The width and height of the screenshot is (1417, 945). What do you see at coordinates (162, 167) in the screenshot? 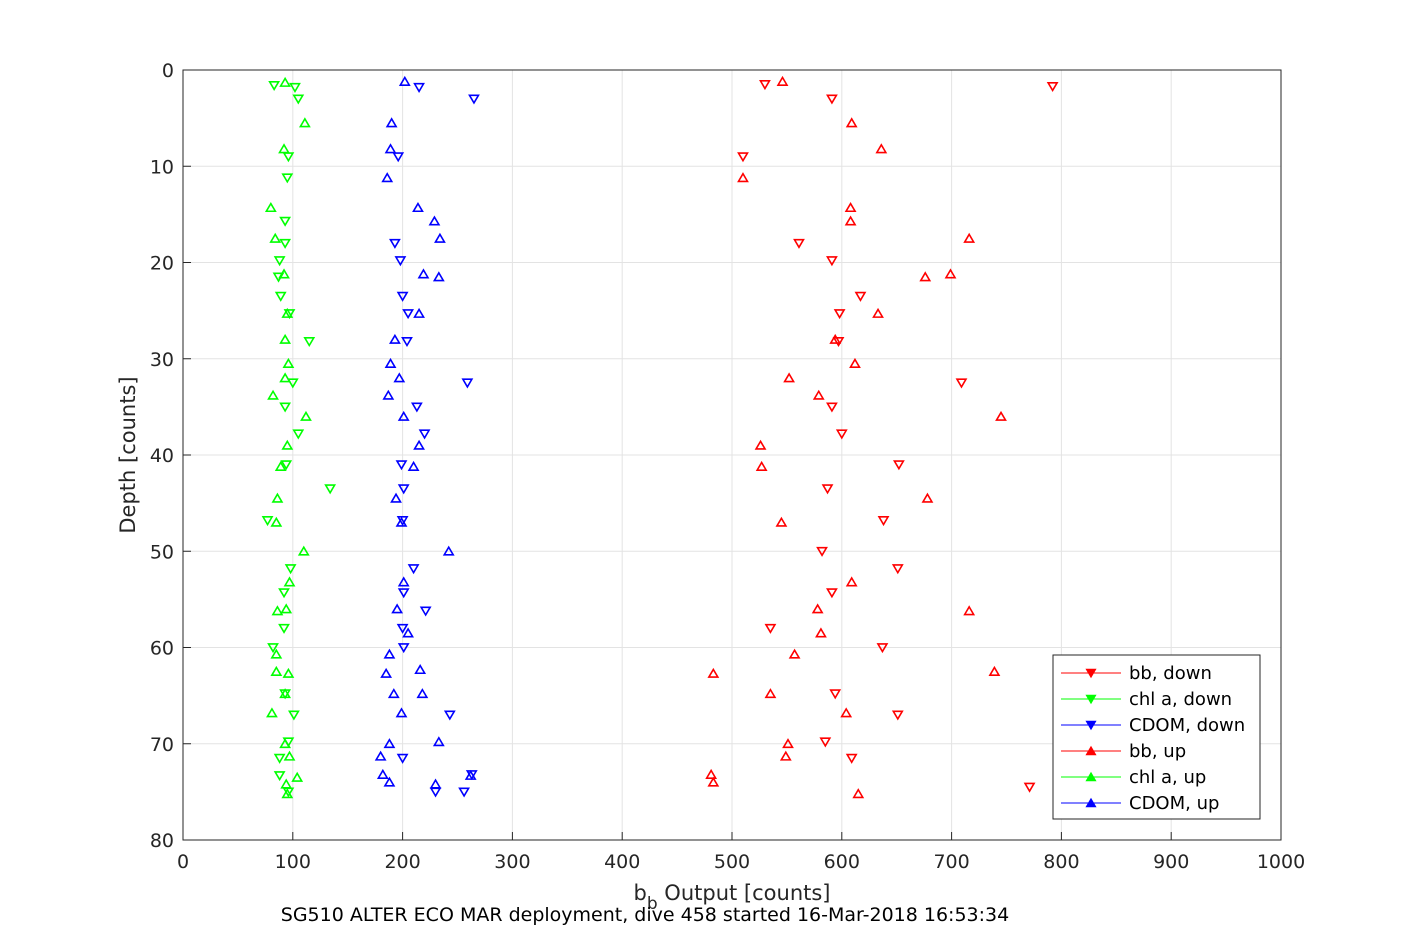
I see `y-tick-label: 10` at bounding box center [162, 167].